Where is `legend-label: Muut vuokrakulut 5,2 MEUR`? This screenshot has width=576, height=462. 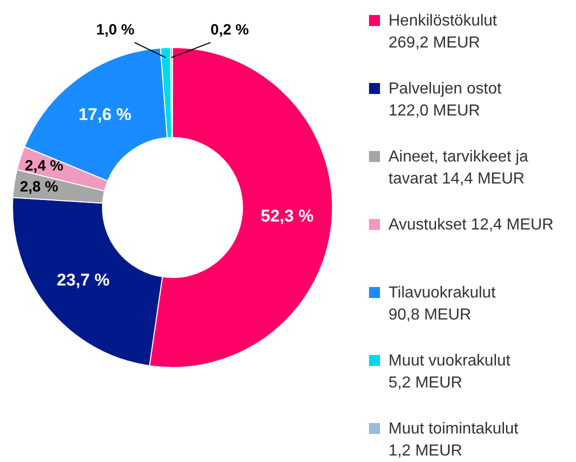
legend-label: Muut vuokrakulut 5,2 MEUR is located at coordinates (449, 372).